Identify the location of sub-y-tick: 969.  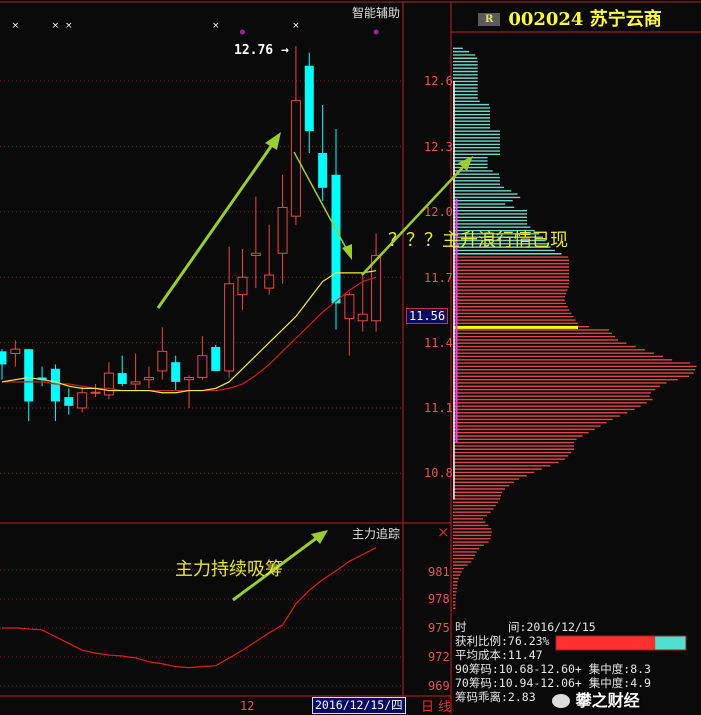
(439, 686).